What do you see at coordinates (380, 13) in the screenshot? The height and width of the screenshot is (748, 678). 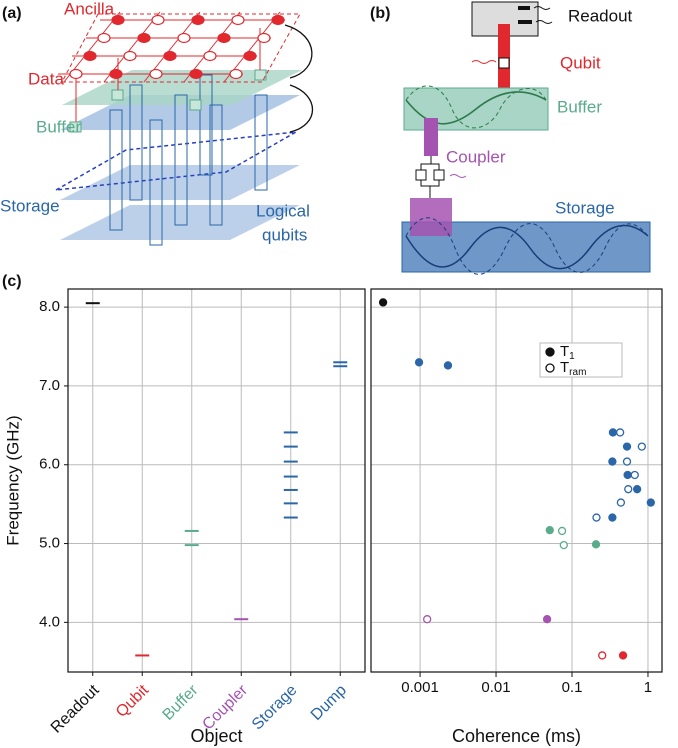 I see `panel-label: (b)` at bounding box center [380, 13].